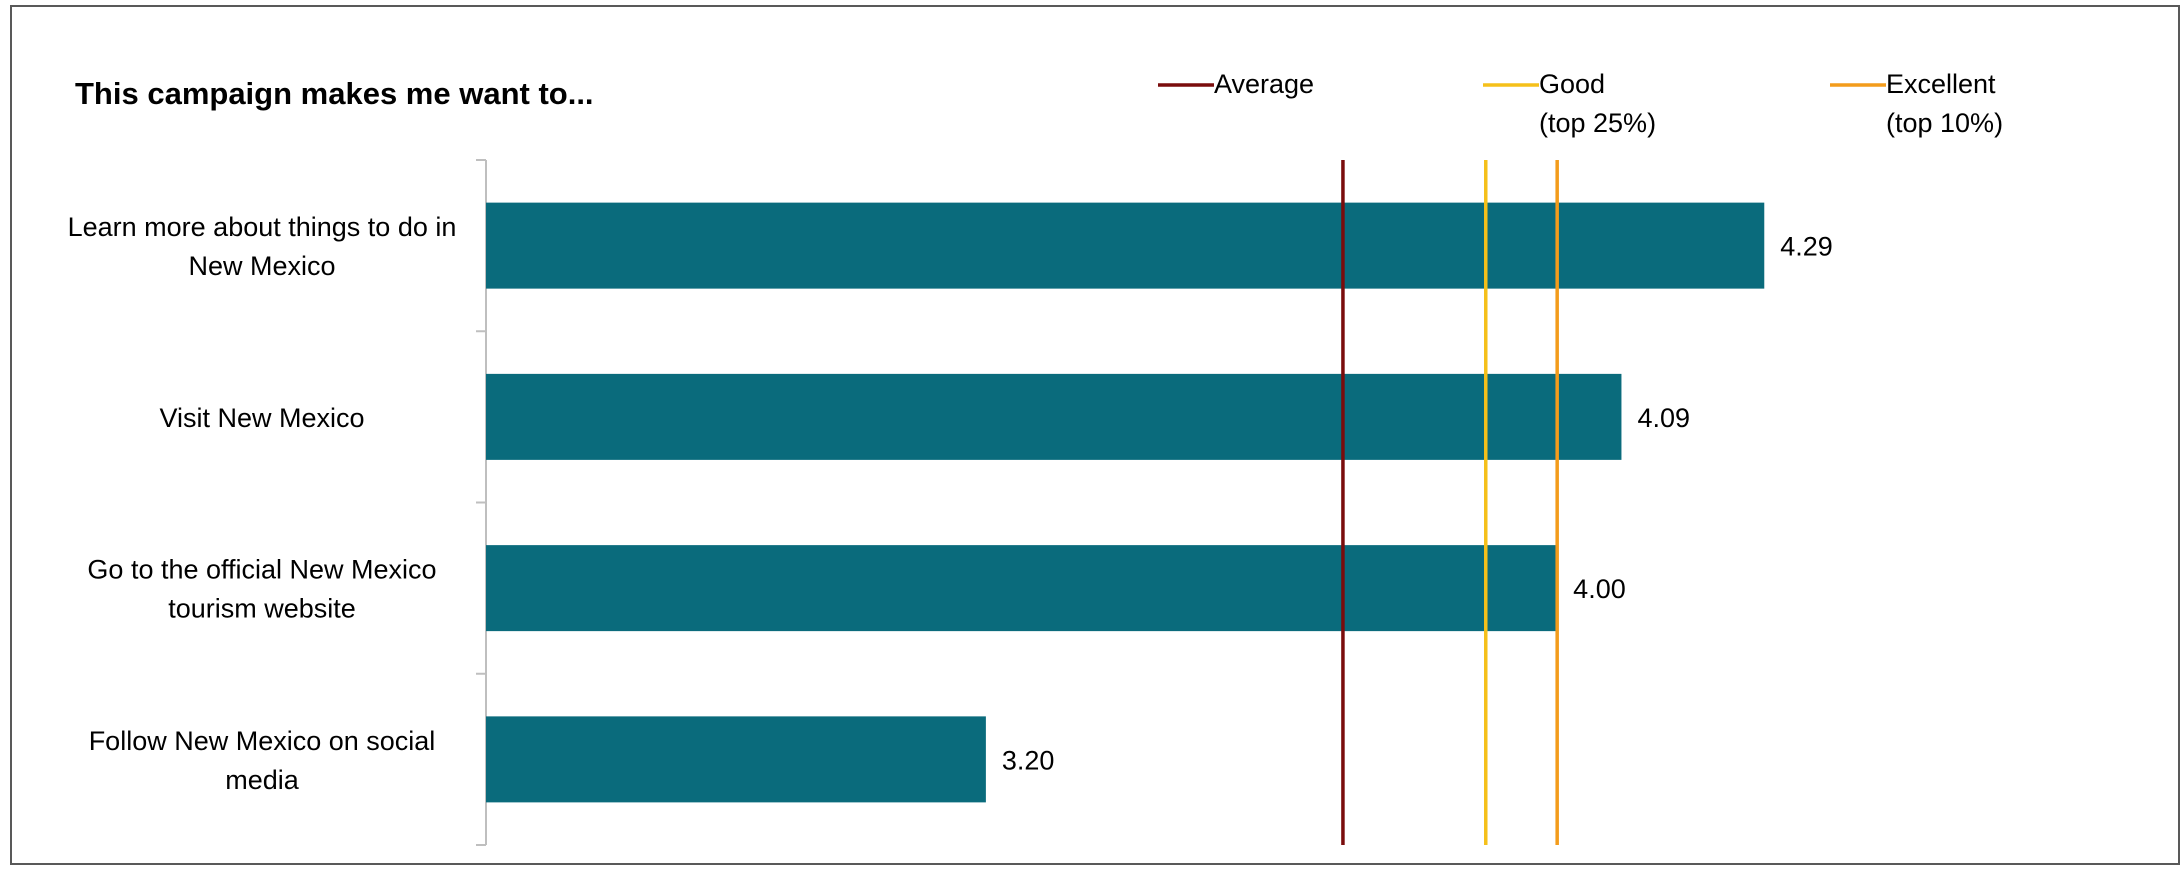 This screenshot has width=2184, height=869. I want to click on data-label: 4.00, so click(1599, 589).